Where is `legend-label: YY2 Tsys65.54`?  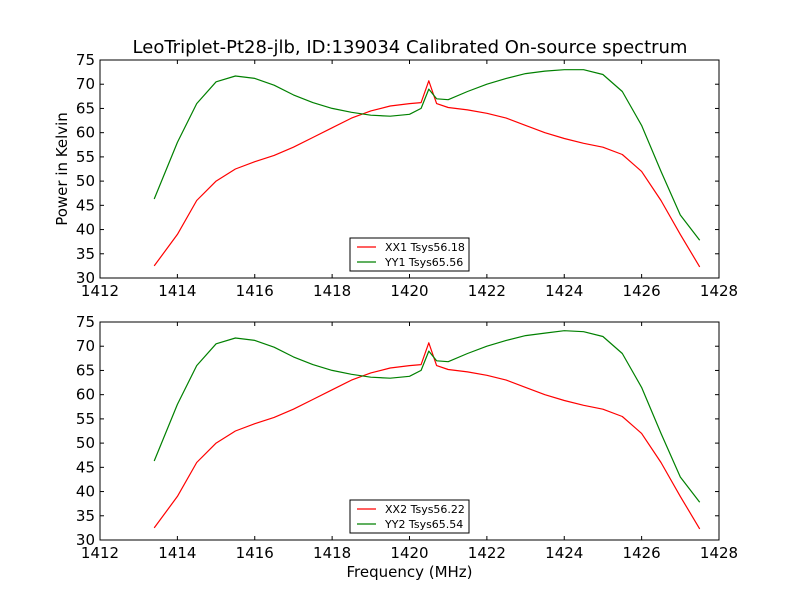 legend-label: YY2 Tsys65.54 is located at coordinates (423, 524).